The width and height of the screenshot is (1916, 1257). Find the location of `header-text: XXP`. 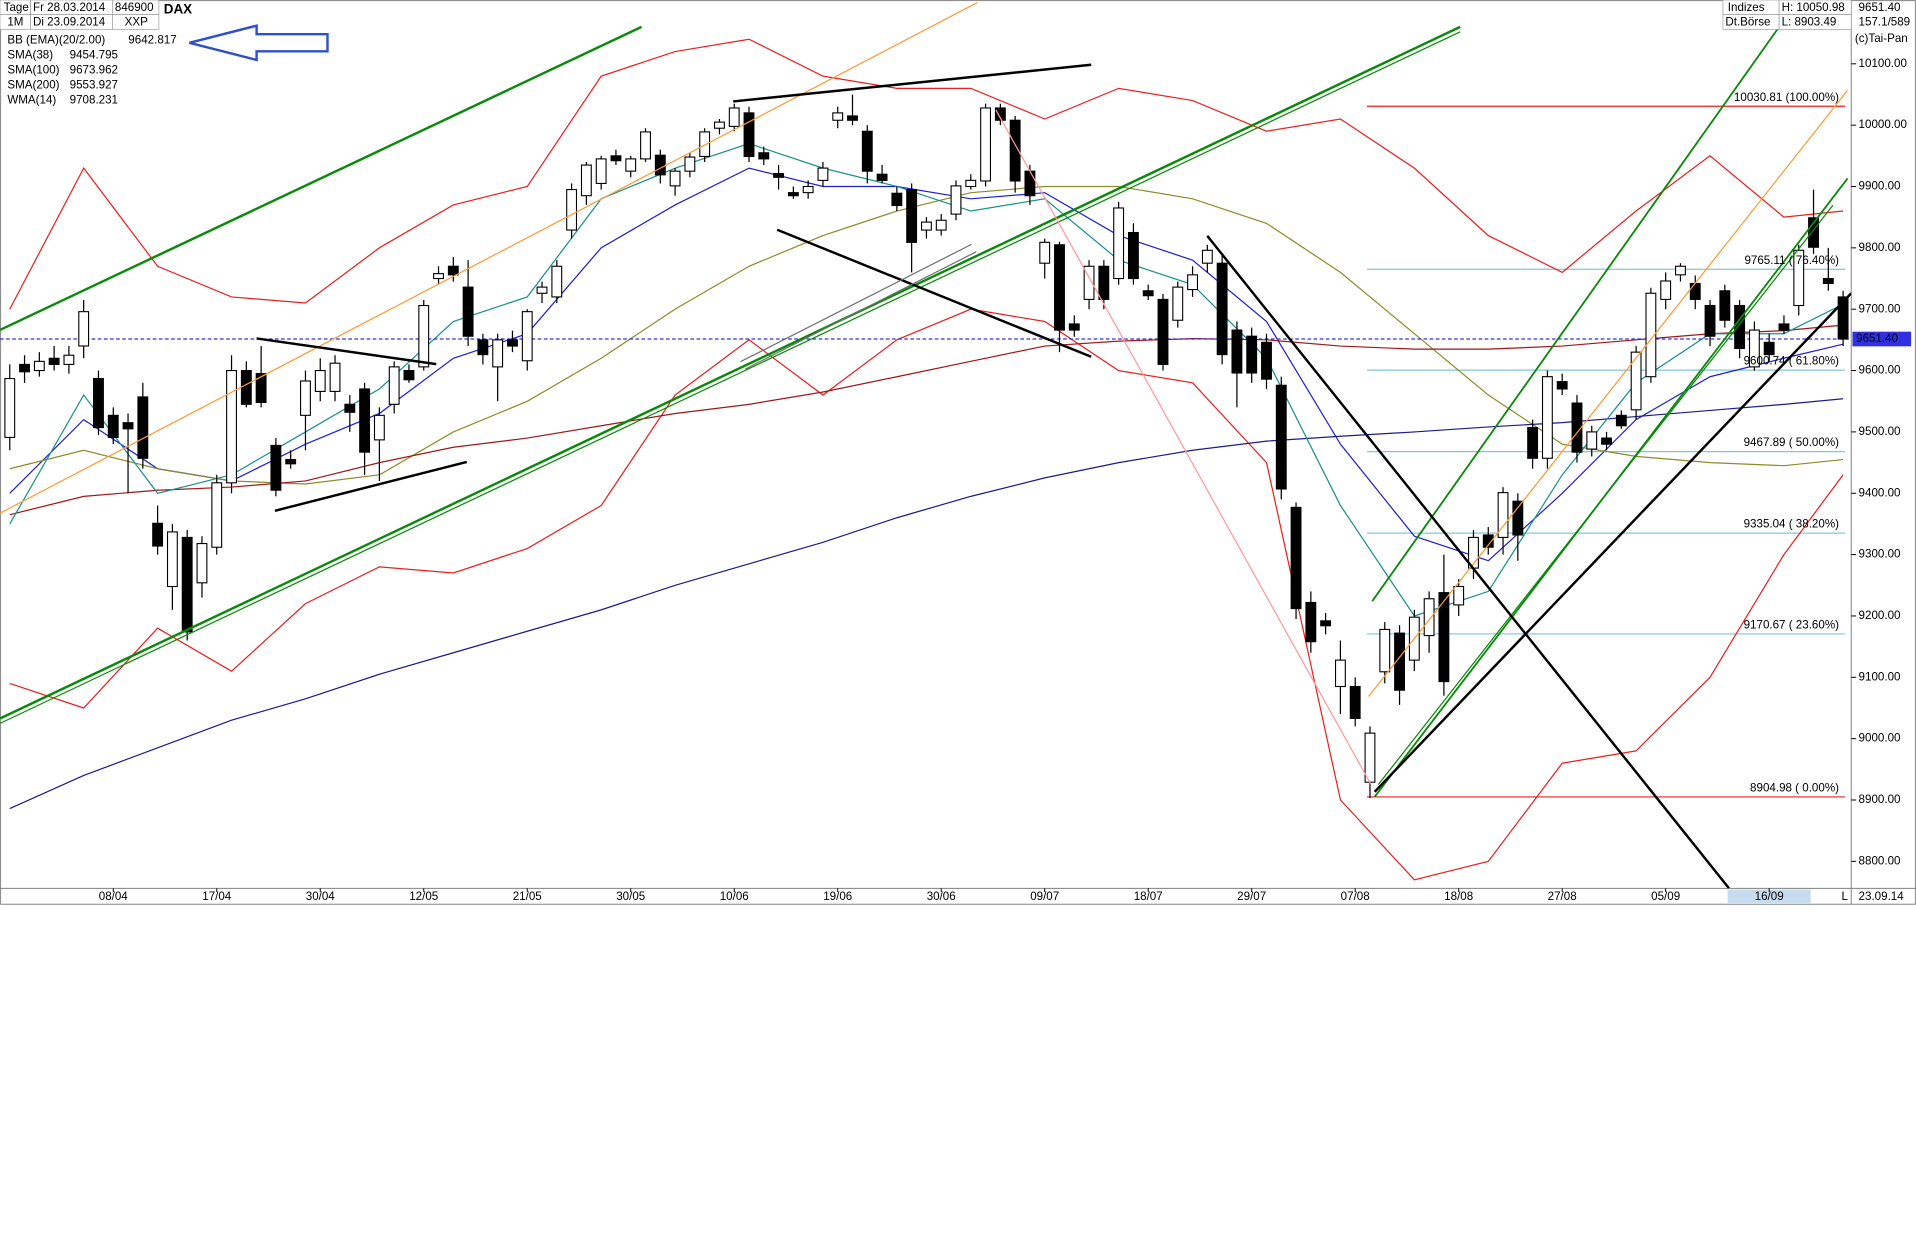

header-text: XXP is located at coordinates (136, 22).